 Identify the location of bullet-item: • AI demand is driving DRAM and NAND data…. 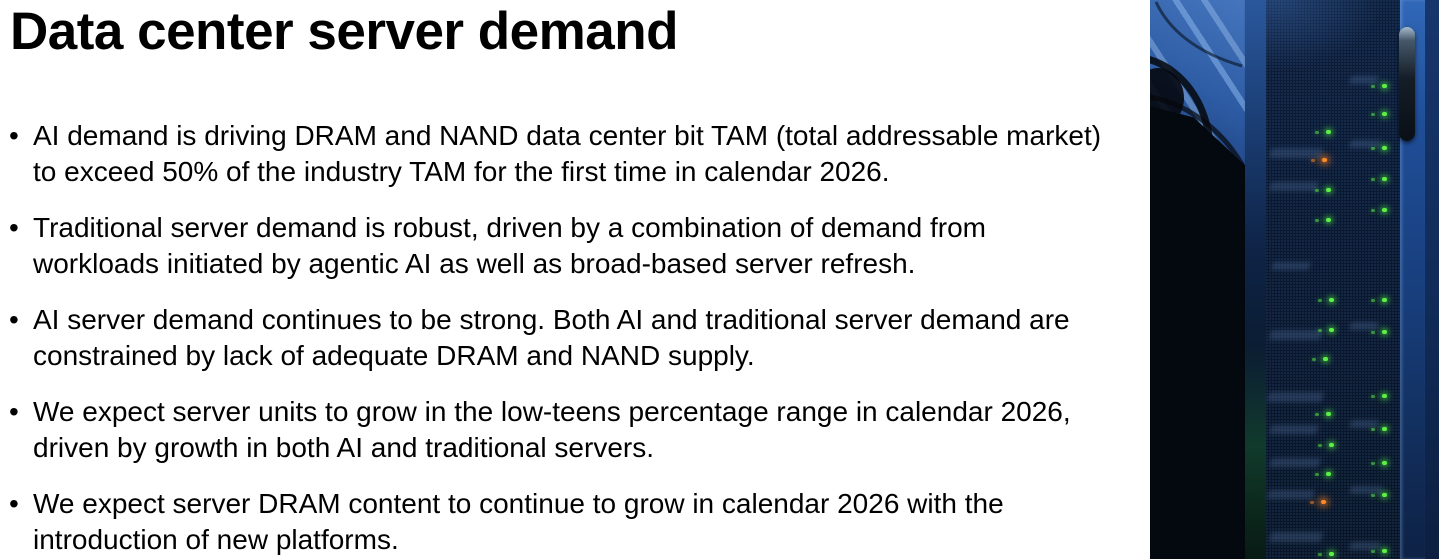
(557, 154).